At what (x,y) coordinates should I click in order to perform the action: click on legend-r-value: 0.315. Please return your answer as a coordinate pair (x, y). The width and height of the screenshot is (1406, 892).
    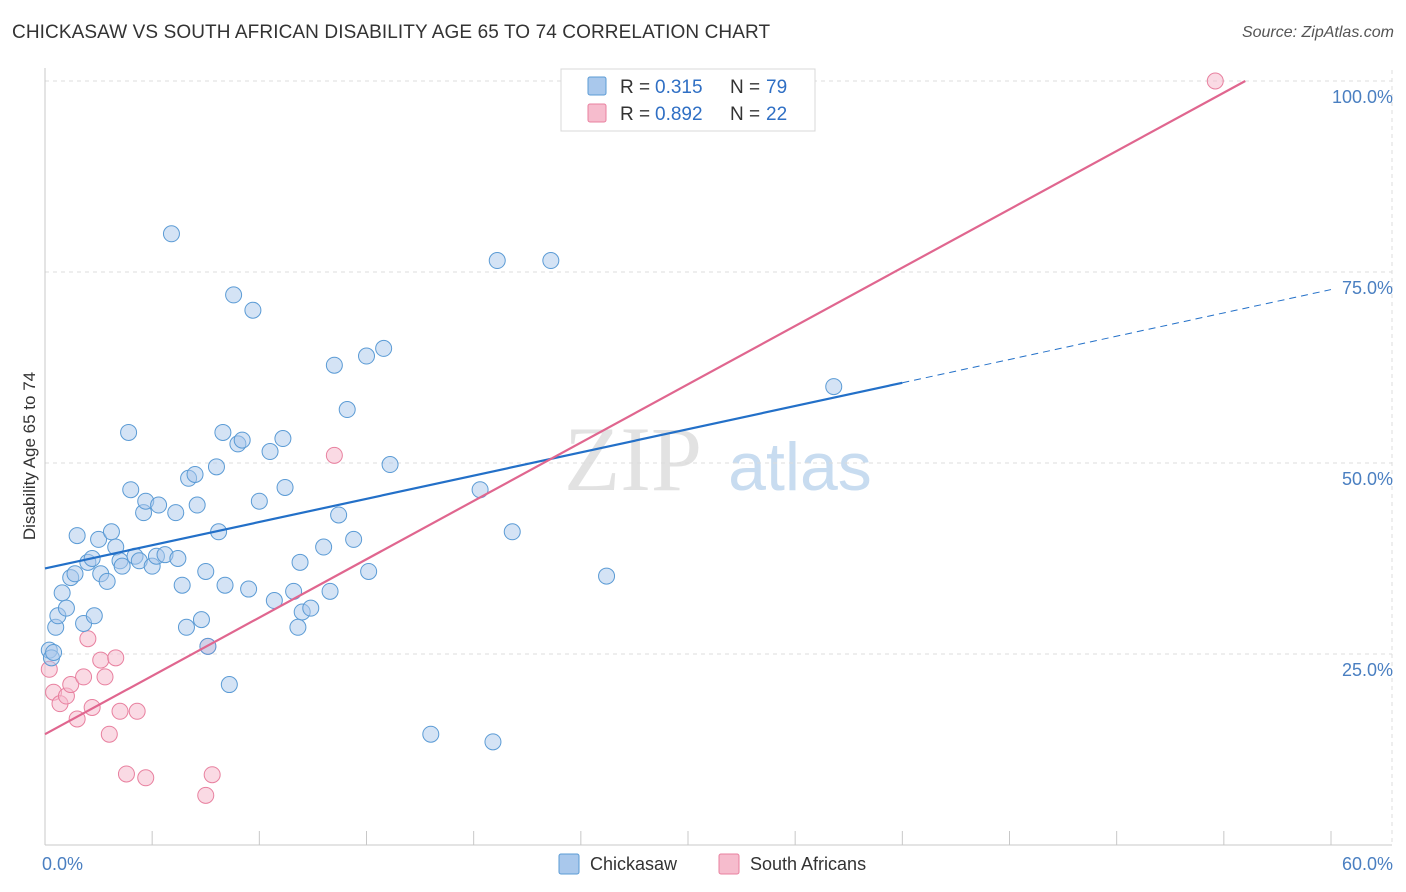
    Looking at the image, I should click on (679, 87).